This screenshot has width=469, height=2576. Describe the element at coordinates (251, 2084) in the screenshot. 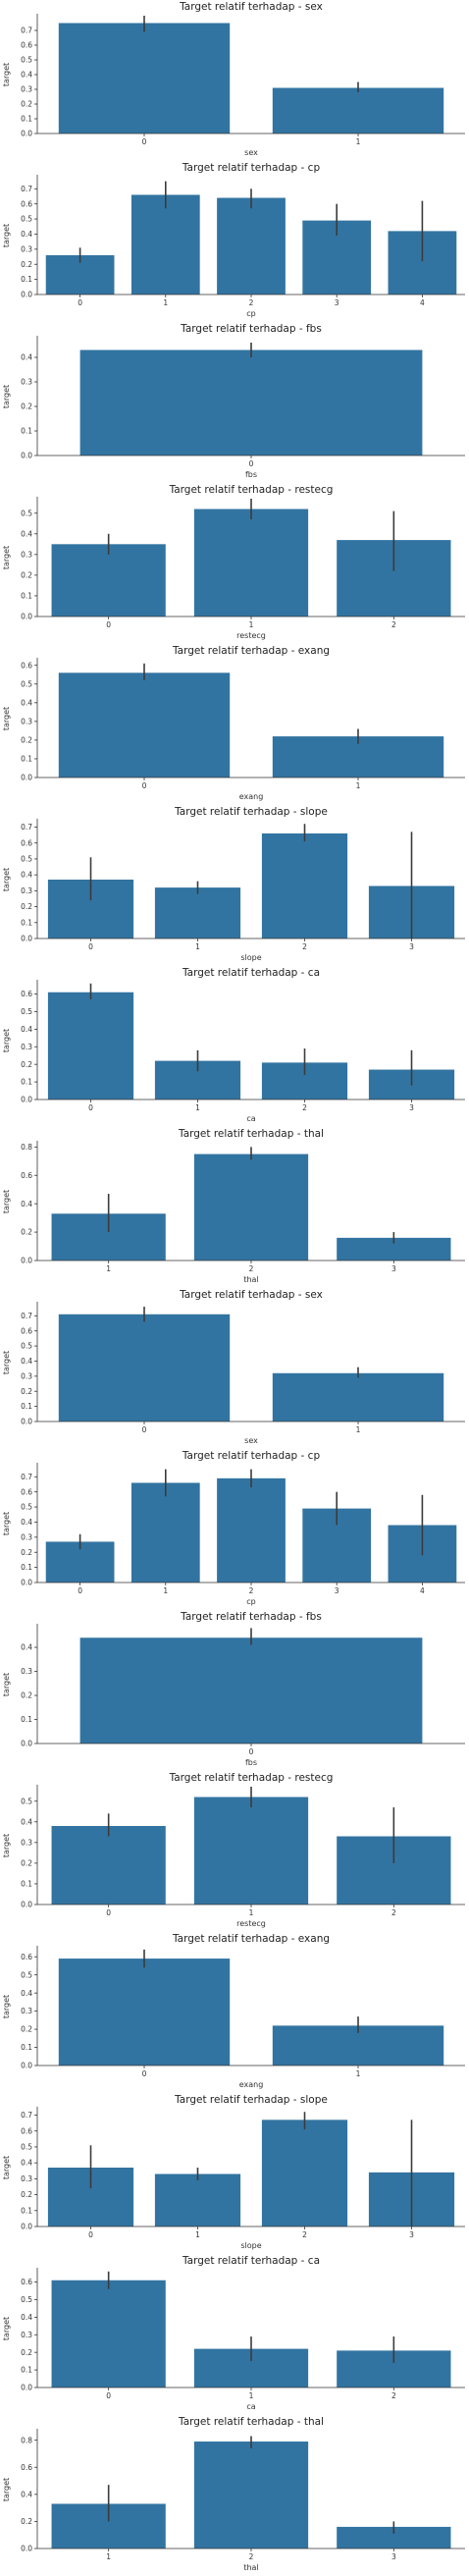

I see `x-axis-label: exang` at that location.